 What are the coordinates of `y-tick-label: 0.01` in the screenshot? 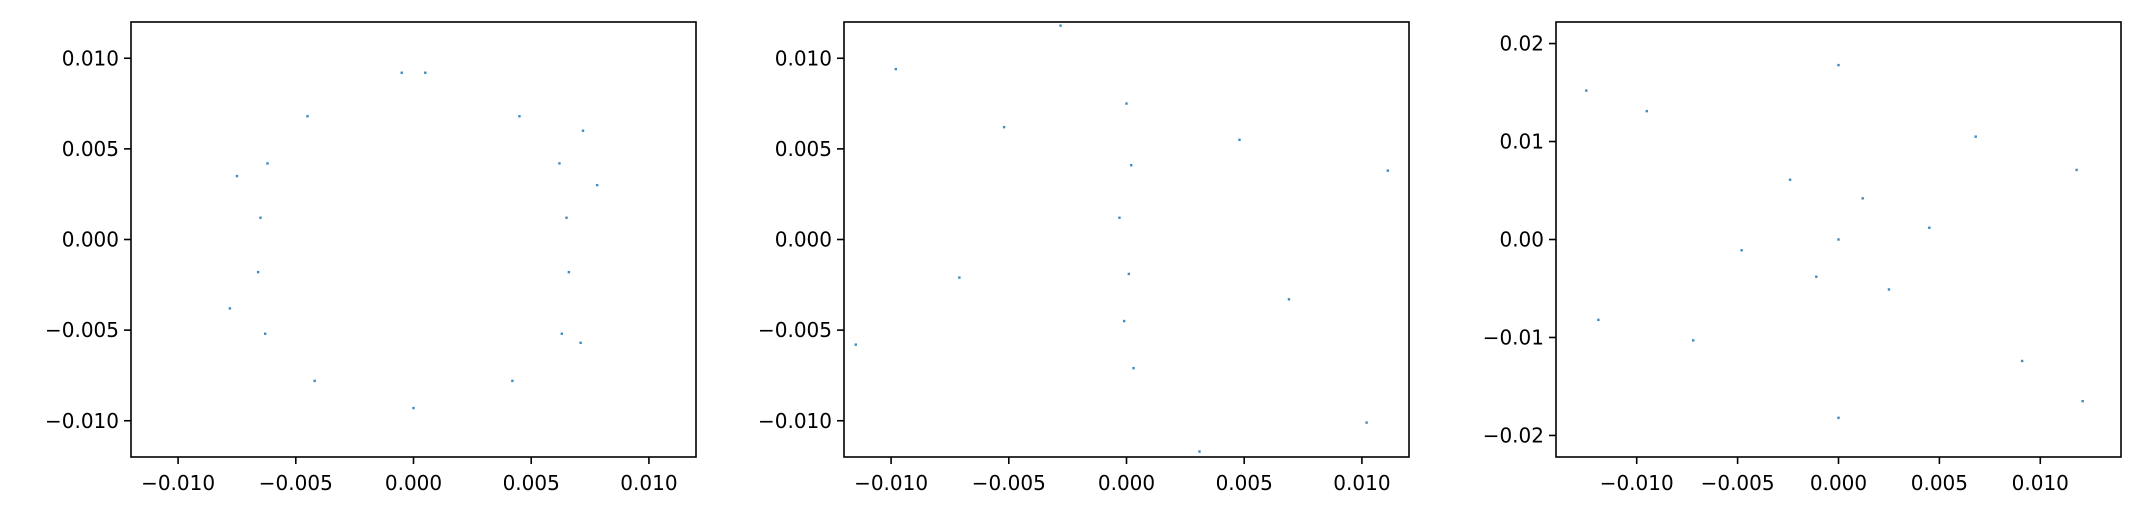 It's located at (1521, 142).